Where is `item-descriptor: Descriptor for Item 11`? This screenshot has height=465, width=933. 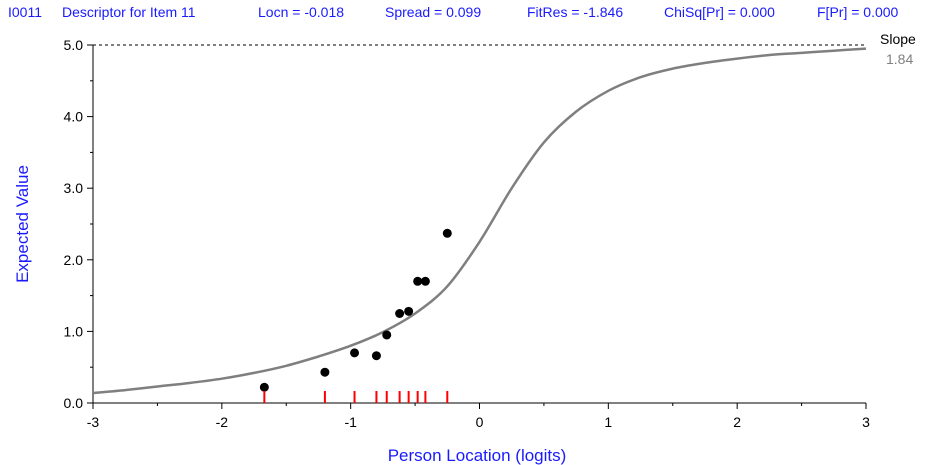
item-descriptor: Descriptor for Item 11 is located at coordinates (129, 12).